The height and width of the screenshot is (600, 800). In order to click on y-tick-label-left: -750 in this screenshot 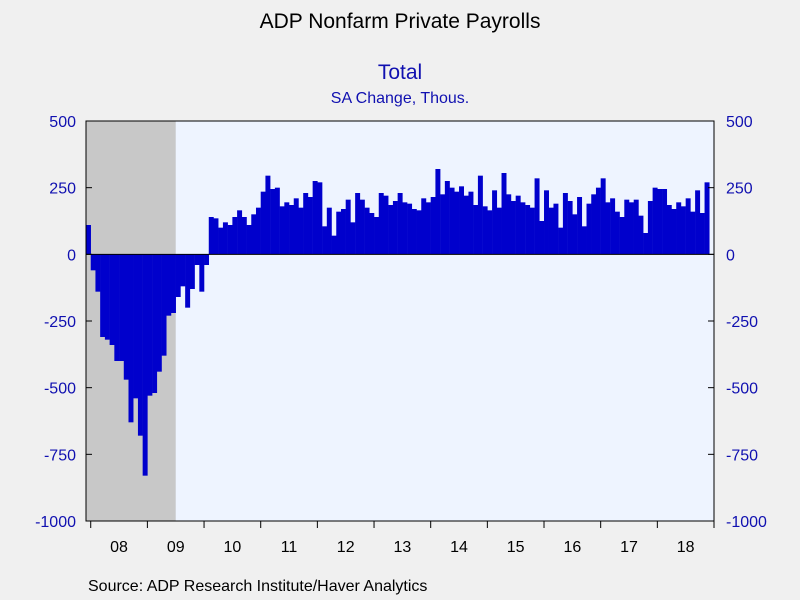, I will do `click(60, 455)`.